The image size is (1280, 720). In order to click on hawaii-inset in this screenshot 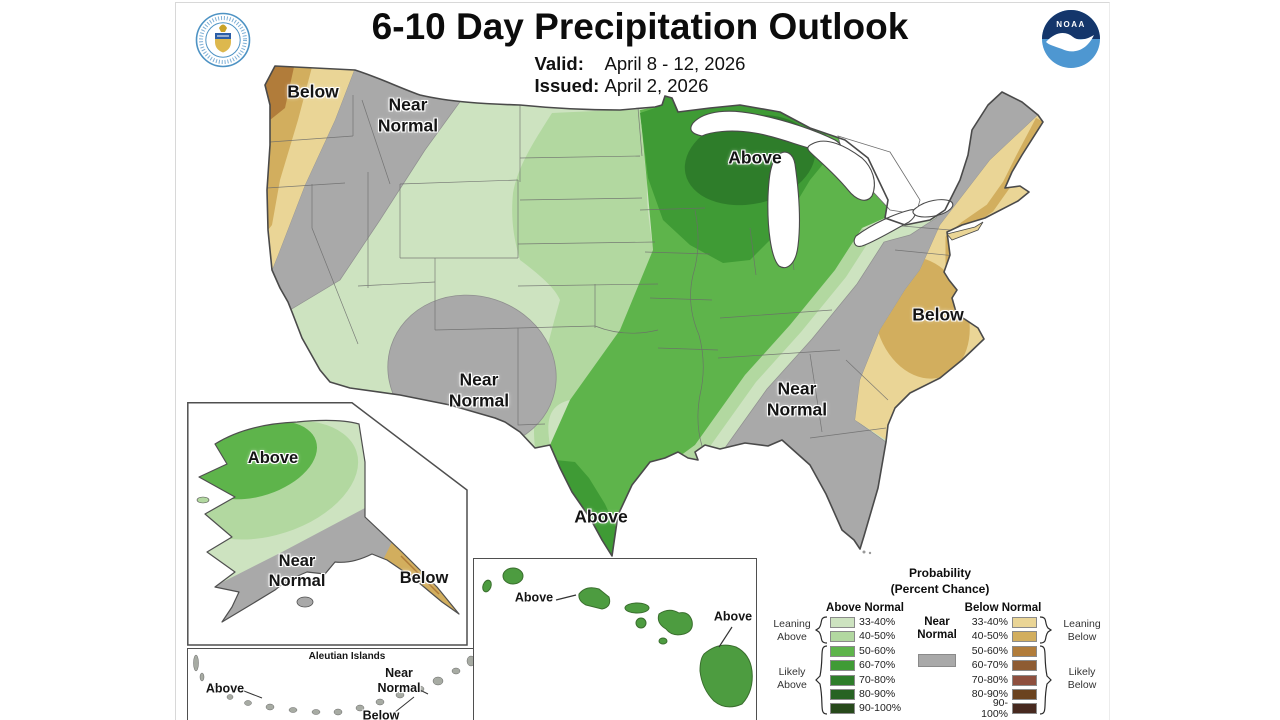, I will do `click(615, 639)`.